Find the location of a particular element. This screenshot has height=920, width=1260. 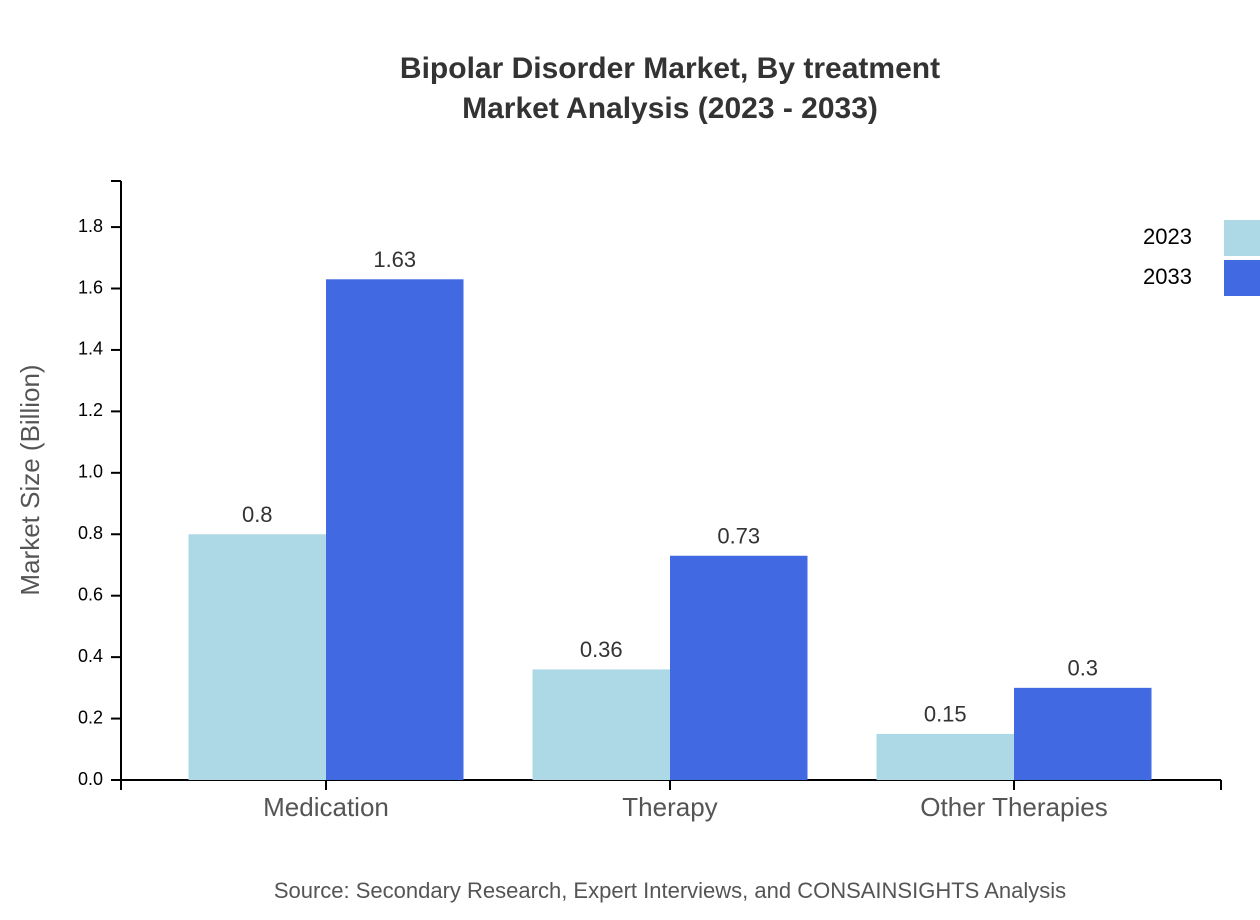

chart-subtitle: Market Analysis (2023 - 2033) is located at coordinates (670, 108).